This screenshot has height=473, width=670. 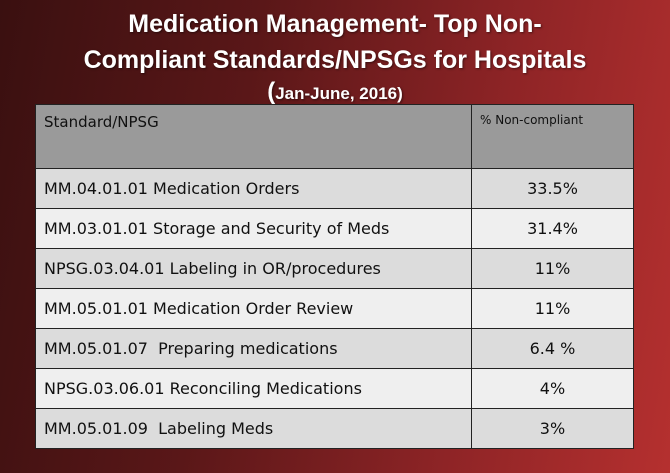 I want to click on table-row: MM.05.01.09 Labeling Meds 3%, so click(x=334, y=428).